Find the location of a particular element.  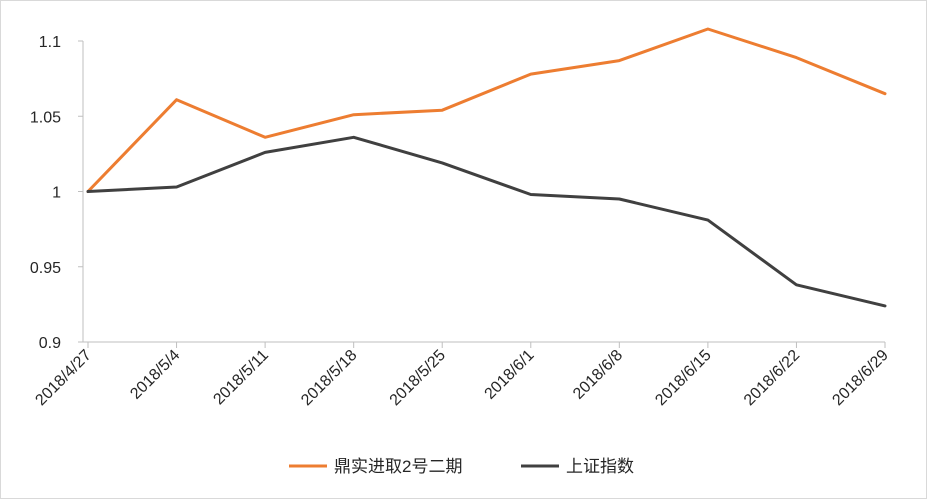

x-tick-label: 2018/6/29 is located at coordinates (860, 378).